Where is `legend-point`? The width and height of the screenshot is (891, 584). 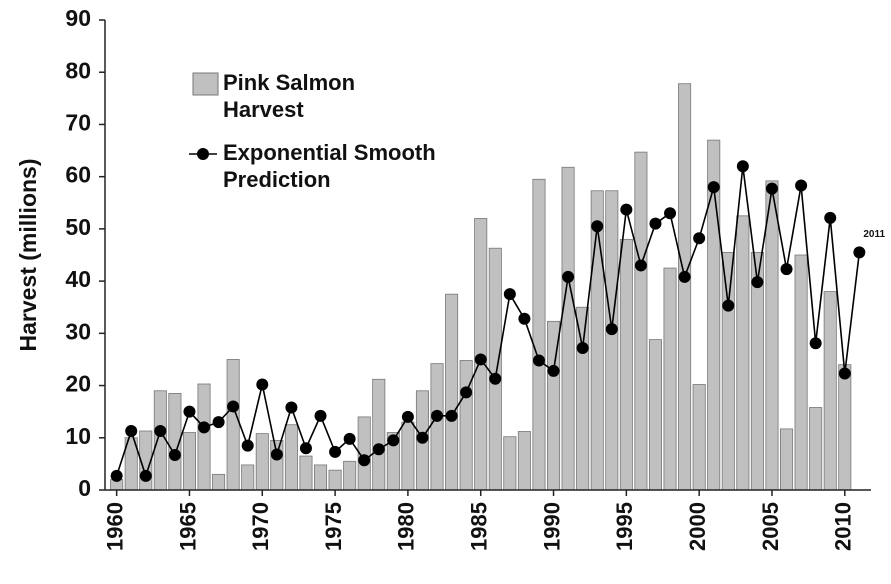 legend-point is located at coordinates (203, 154).